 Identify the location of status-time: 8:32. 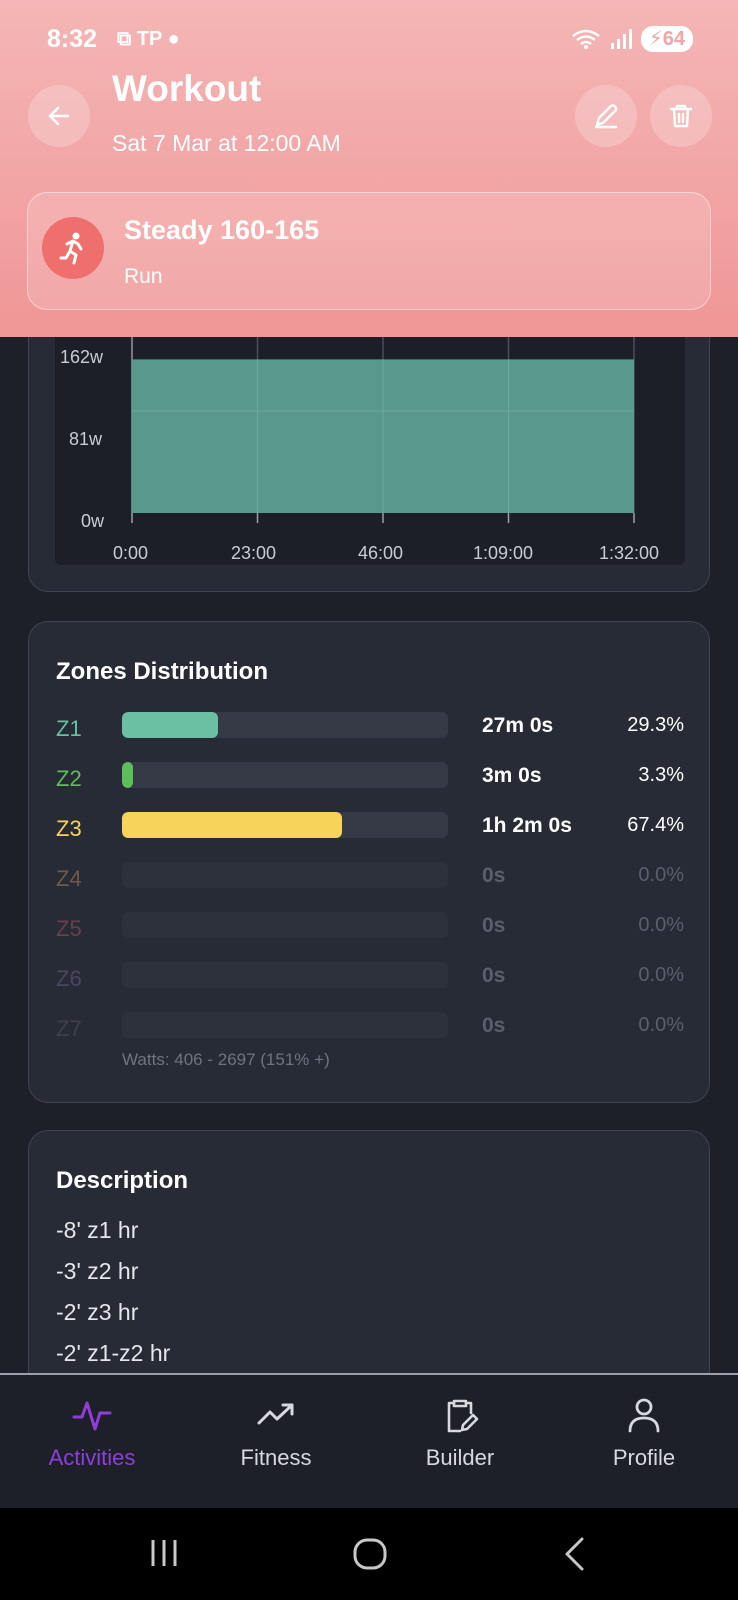
(72, 39).